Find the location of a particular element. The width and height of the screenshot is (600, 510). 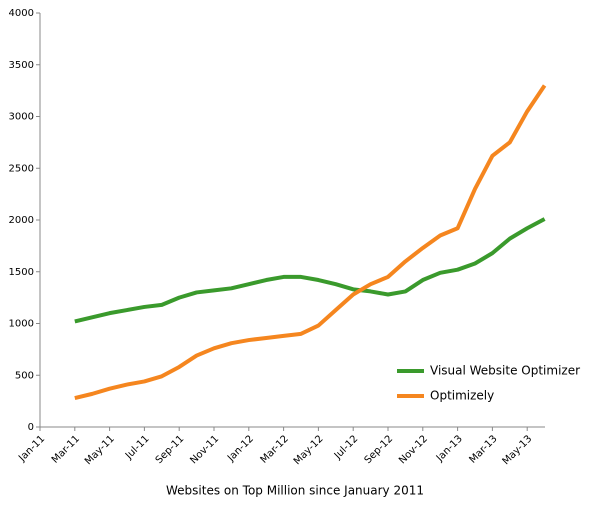

x-tick-label: Mar-11 is located at coordinates (66, 449).